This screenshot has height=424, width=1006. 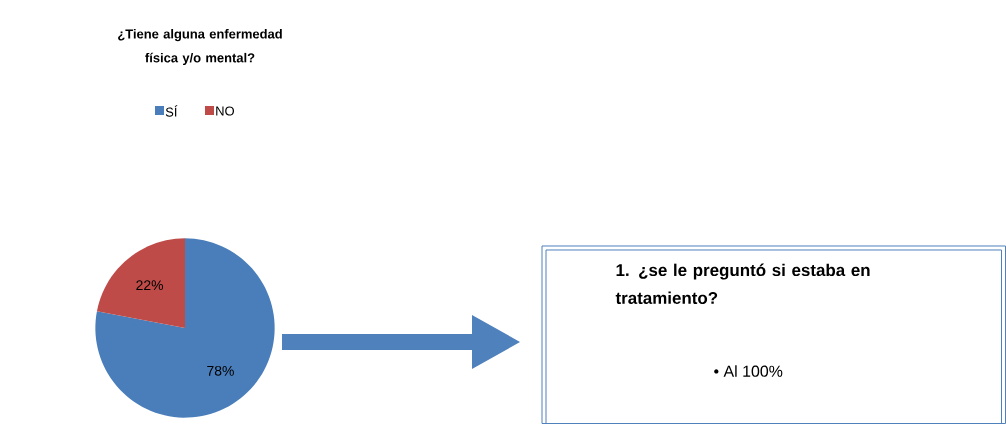 What do you see at coordinates (225, 111) in the screenshot?
I see `legend-label: NO` at bounding box center [225, 111].